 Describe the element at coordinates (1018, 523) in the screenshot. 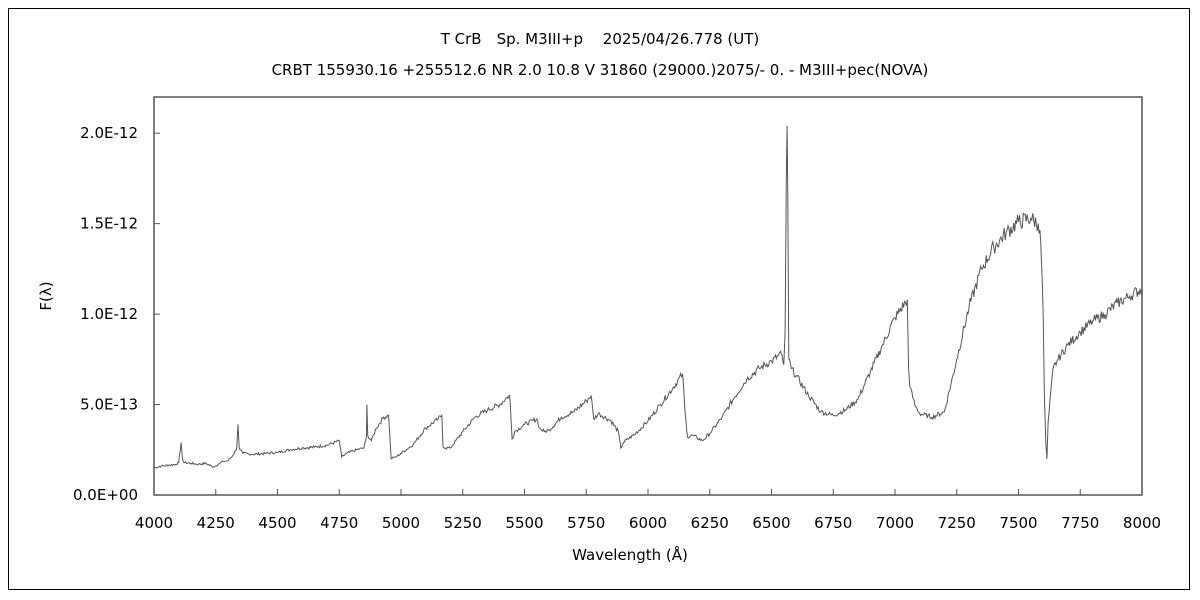

I see `x-tick-label: 7500` at that location.